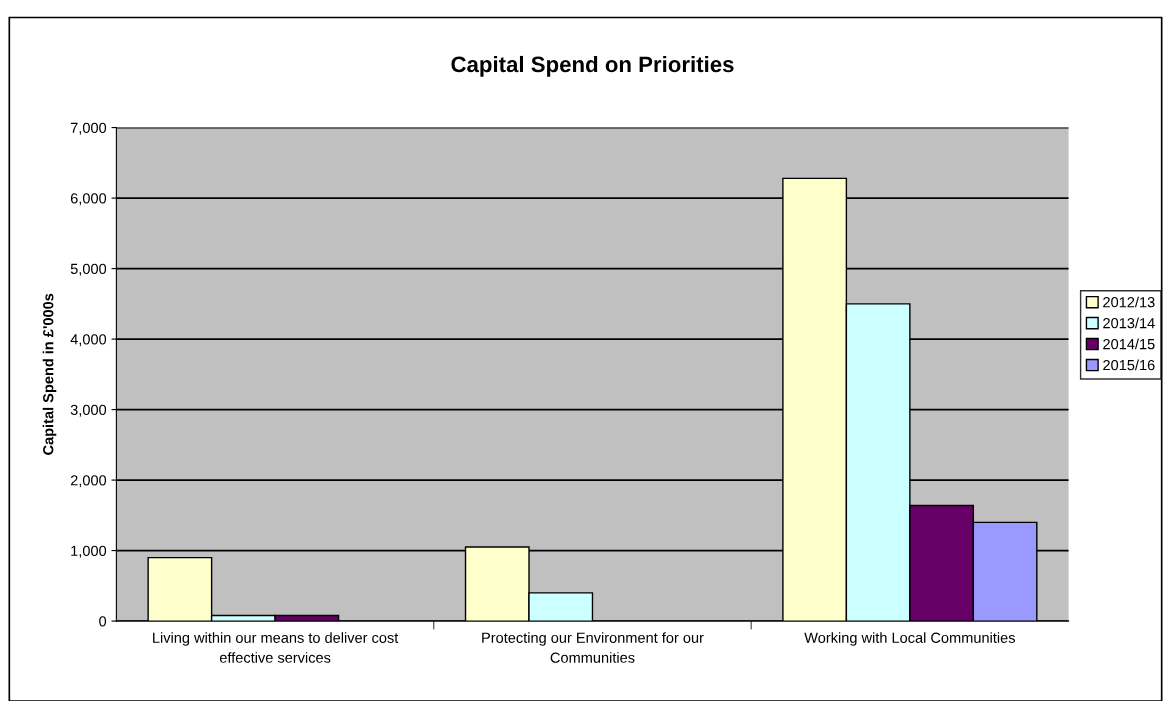 The height and width of the screenshot is (701, 1164). What do you see at coordinates (103, 621) in the screenshot?
I see `y-tick-label: 0` at bounding box center [103, 621].